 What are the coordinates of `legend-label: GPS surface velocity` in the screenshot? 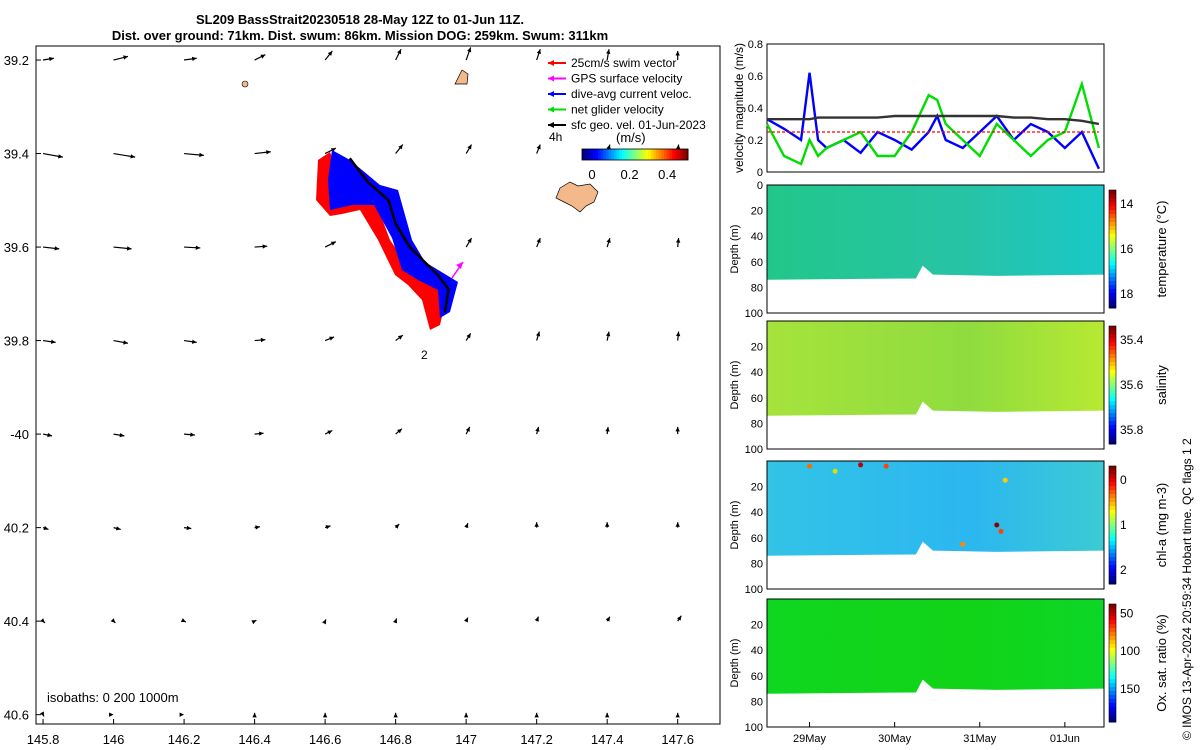 It's located at (626, 79).